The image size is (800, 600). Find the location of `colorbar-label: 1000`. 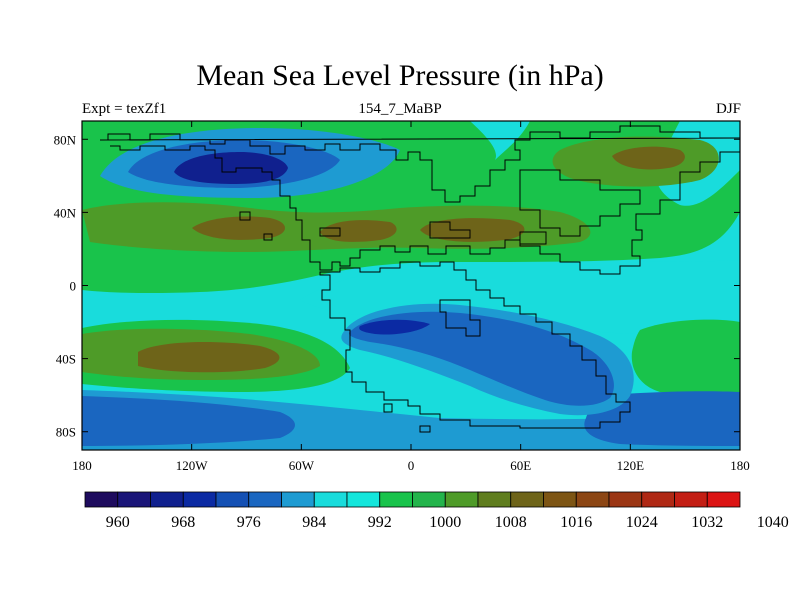

colorbar-label: 1000 is located at coordinates (445, 522).